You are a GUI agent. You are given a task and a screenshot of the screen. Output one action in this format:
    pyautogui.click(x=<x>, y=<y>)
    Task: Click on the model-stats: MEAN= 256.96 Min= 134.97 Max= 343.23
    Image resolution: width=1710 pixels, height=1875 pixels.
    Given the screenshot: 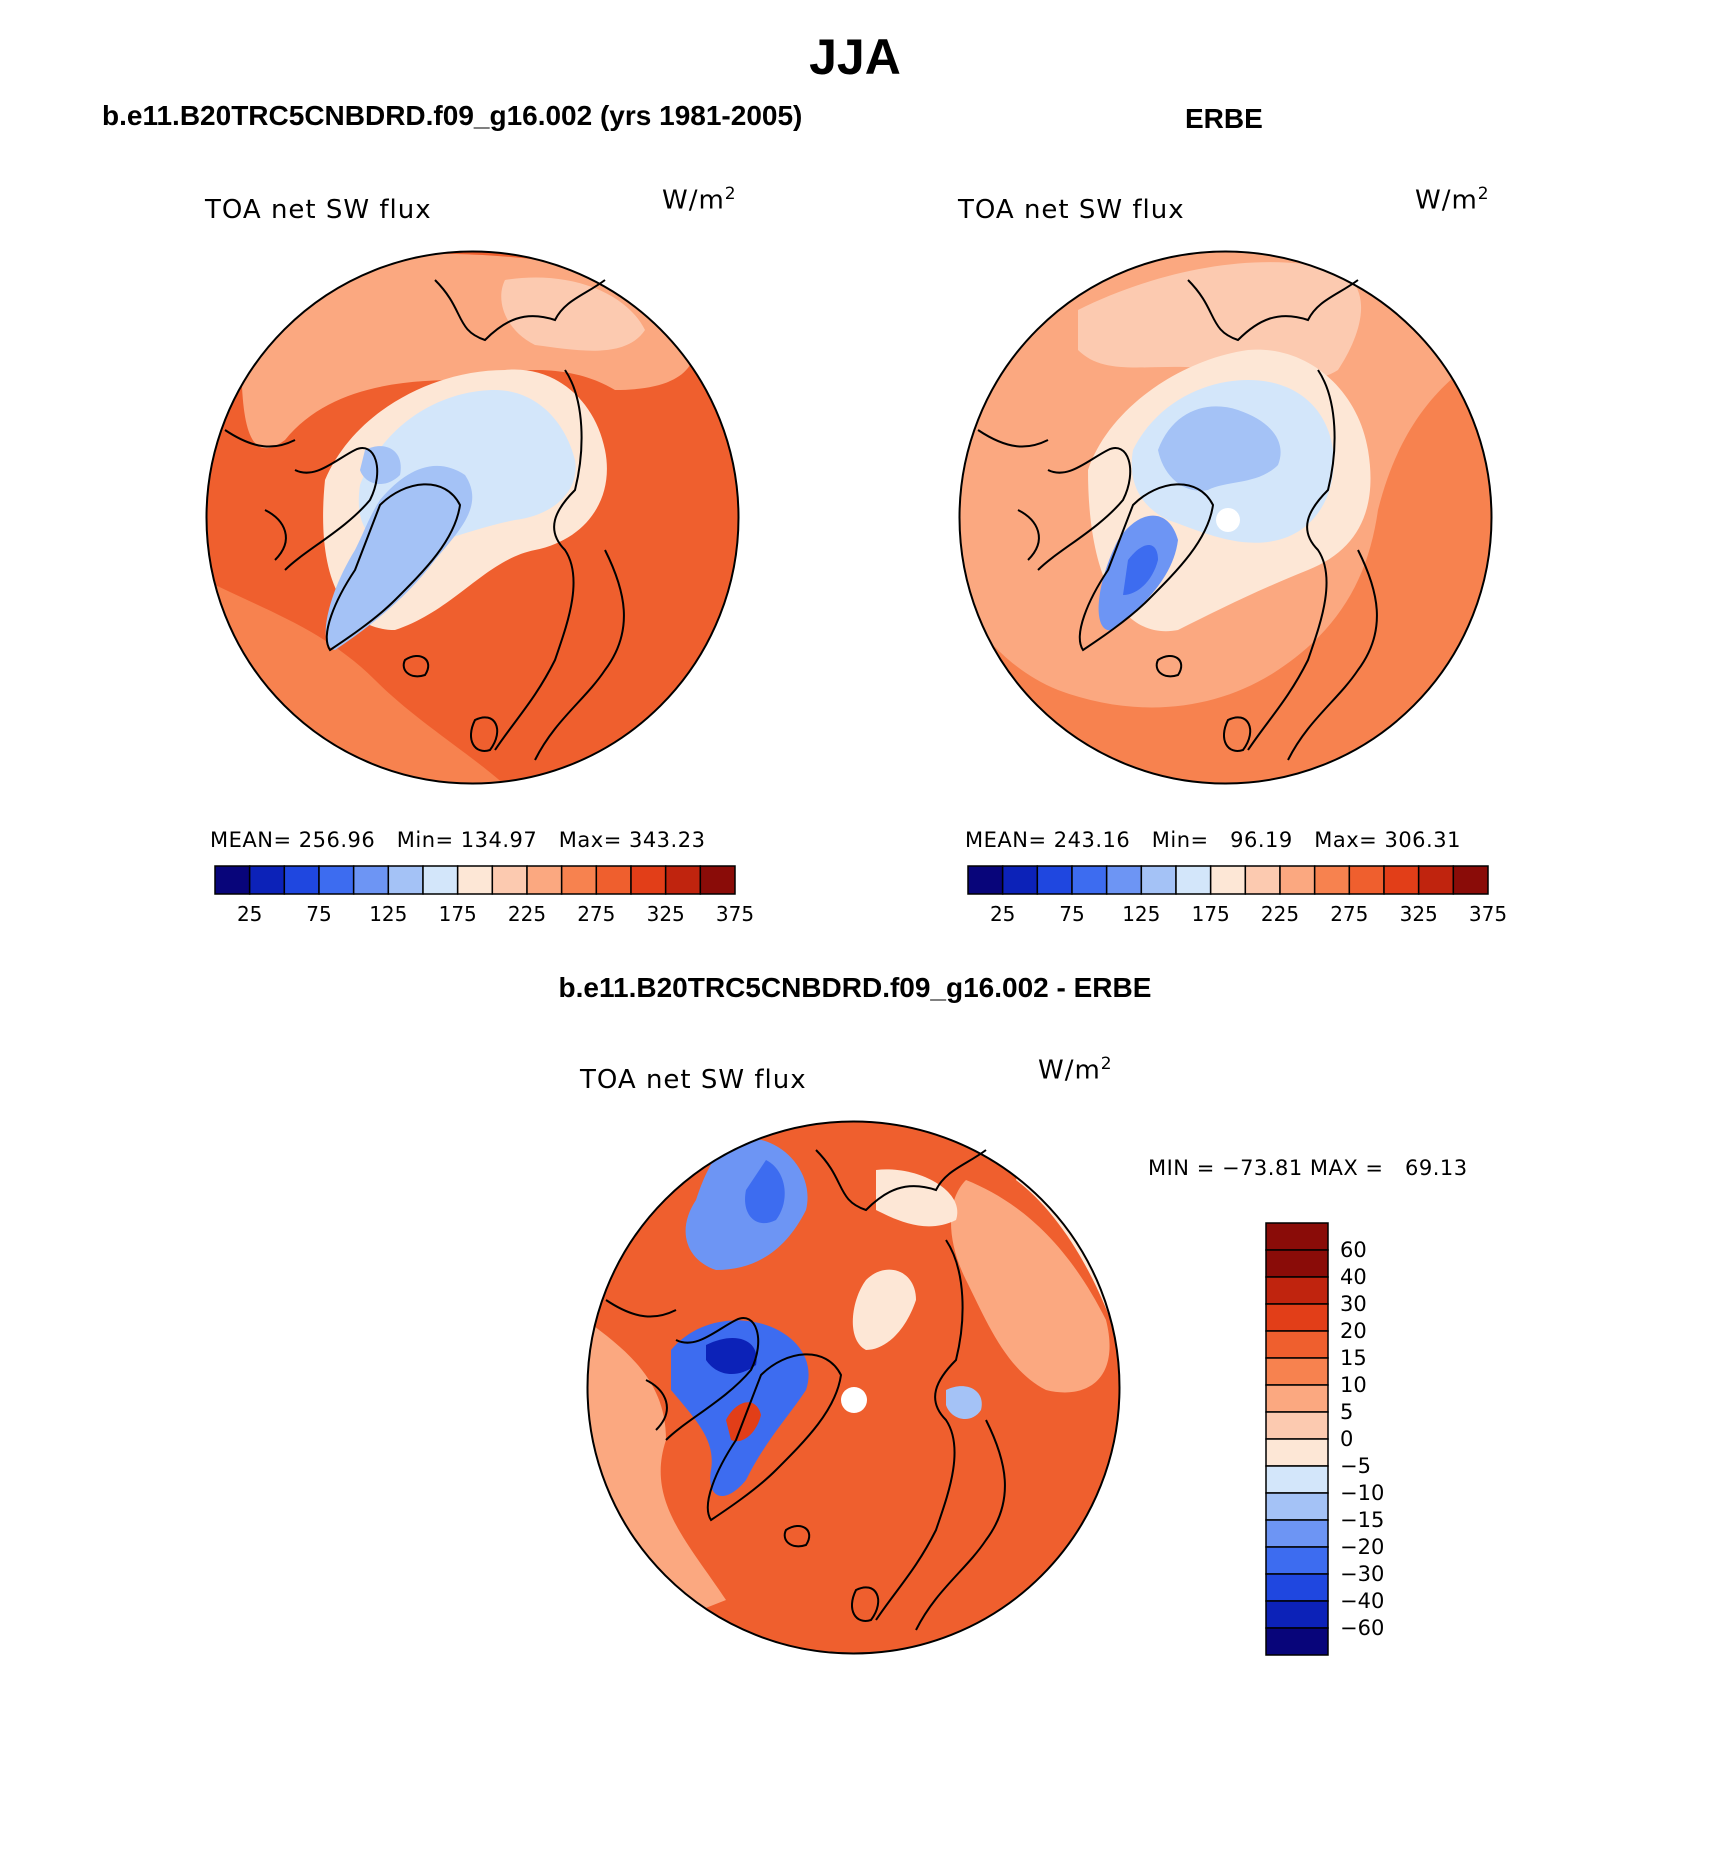 What is the action you would take?
    pyautogui.click(x=458, y=840)
    